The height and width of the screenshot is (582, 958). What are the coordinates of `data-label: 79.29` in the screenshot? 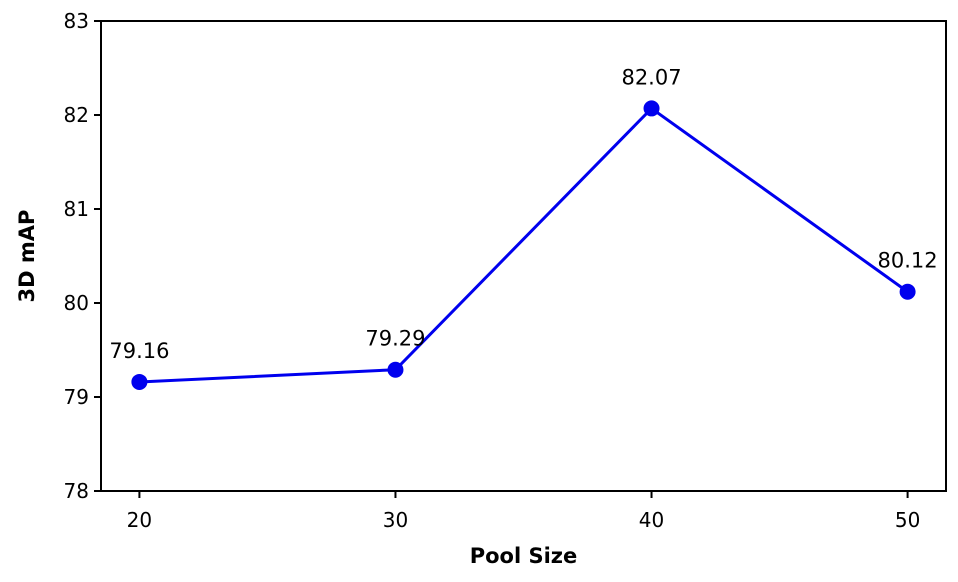 It's located at (395, 339).